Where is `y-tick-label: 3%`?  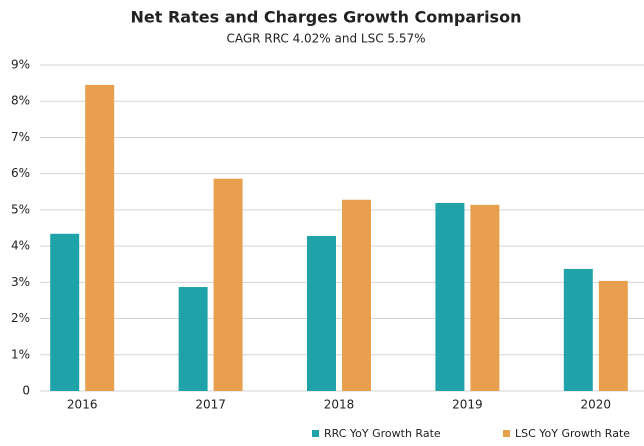 y-tick-label: 3% is located at coordinates (20, 282).